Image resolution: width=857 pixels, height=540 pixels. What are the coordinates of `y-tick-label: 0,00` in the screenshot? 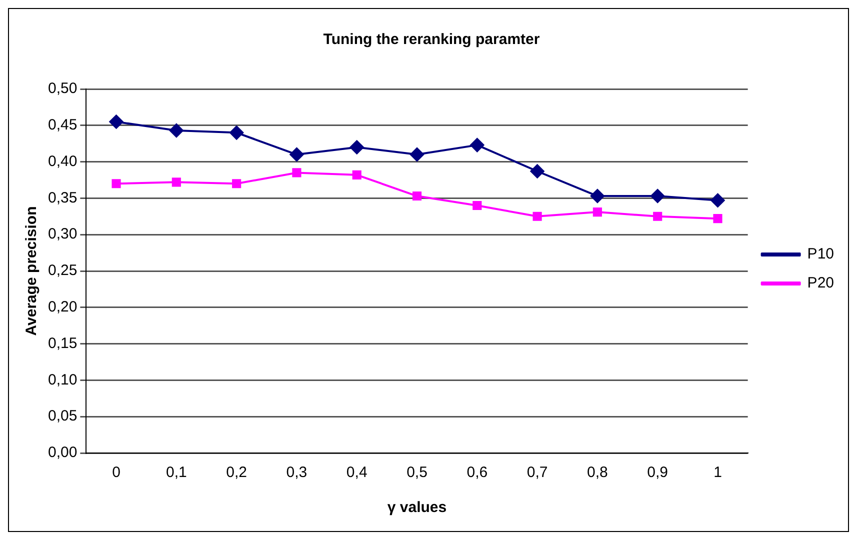 It's located at (63, 453).